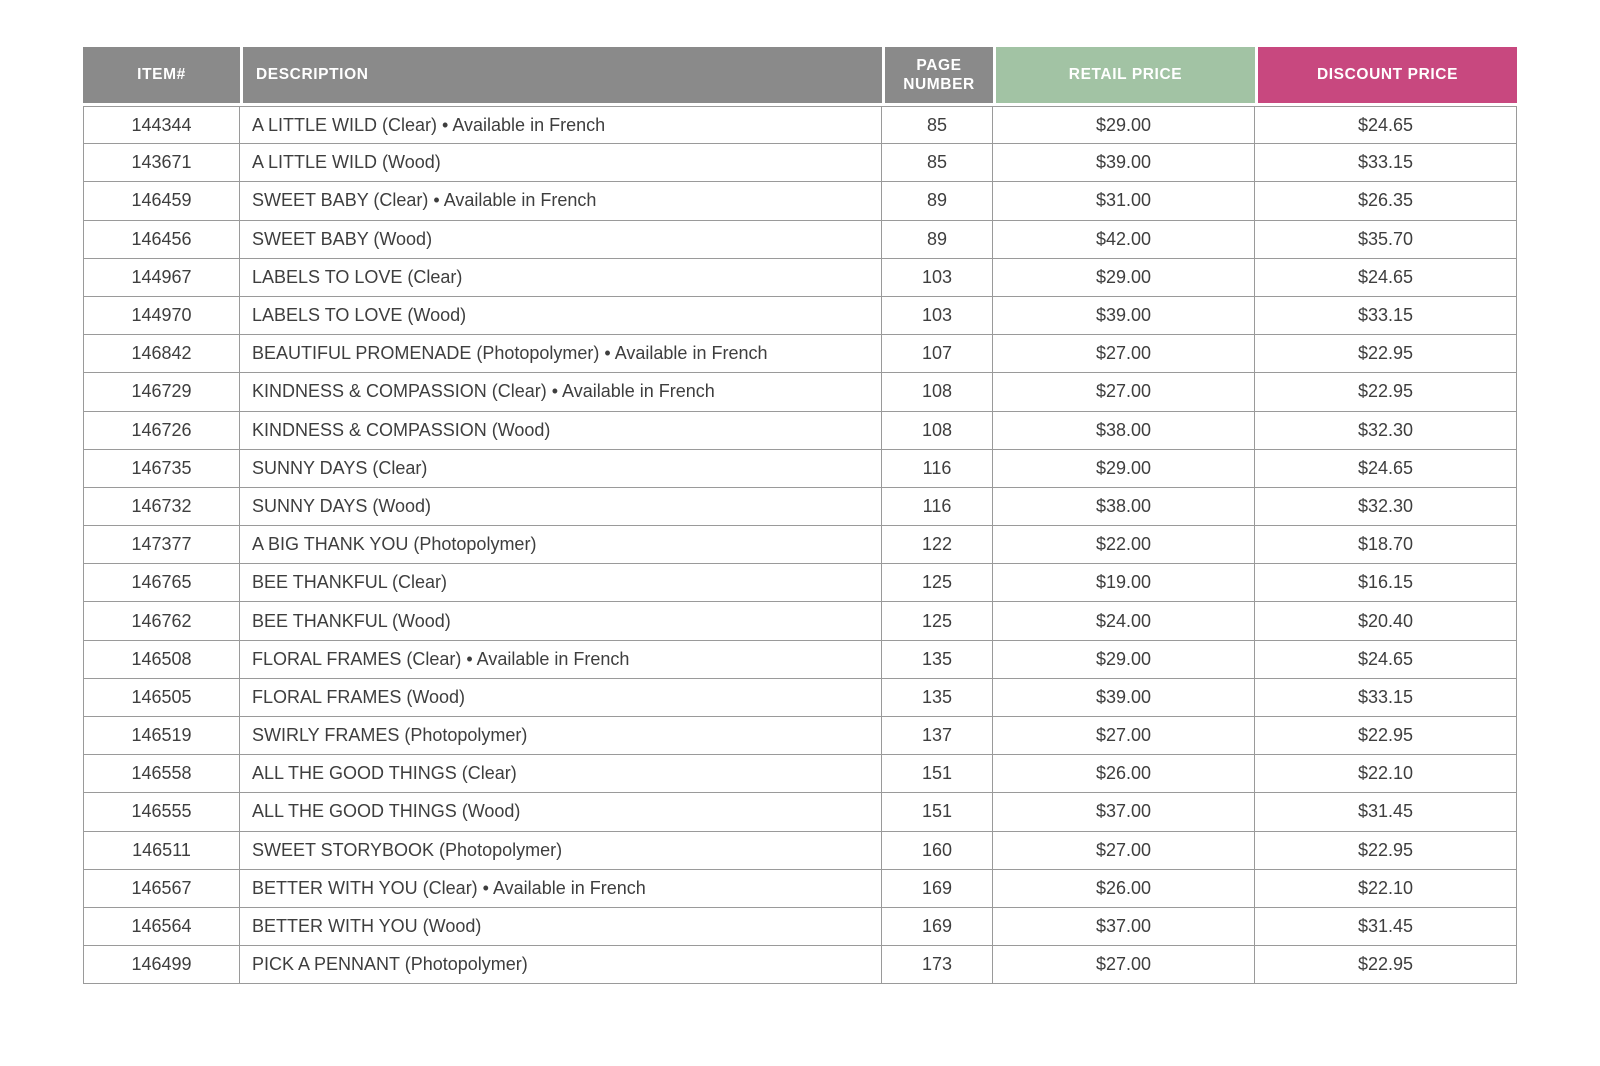 This screenshot has height=1066, width=1600. What do you see at coordinates (937, 545) in the screenshot?
I see `page-number-cell: 122` at bounding box center [937, 545].